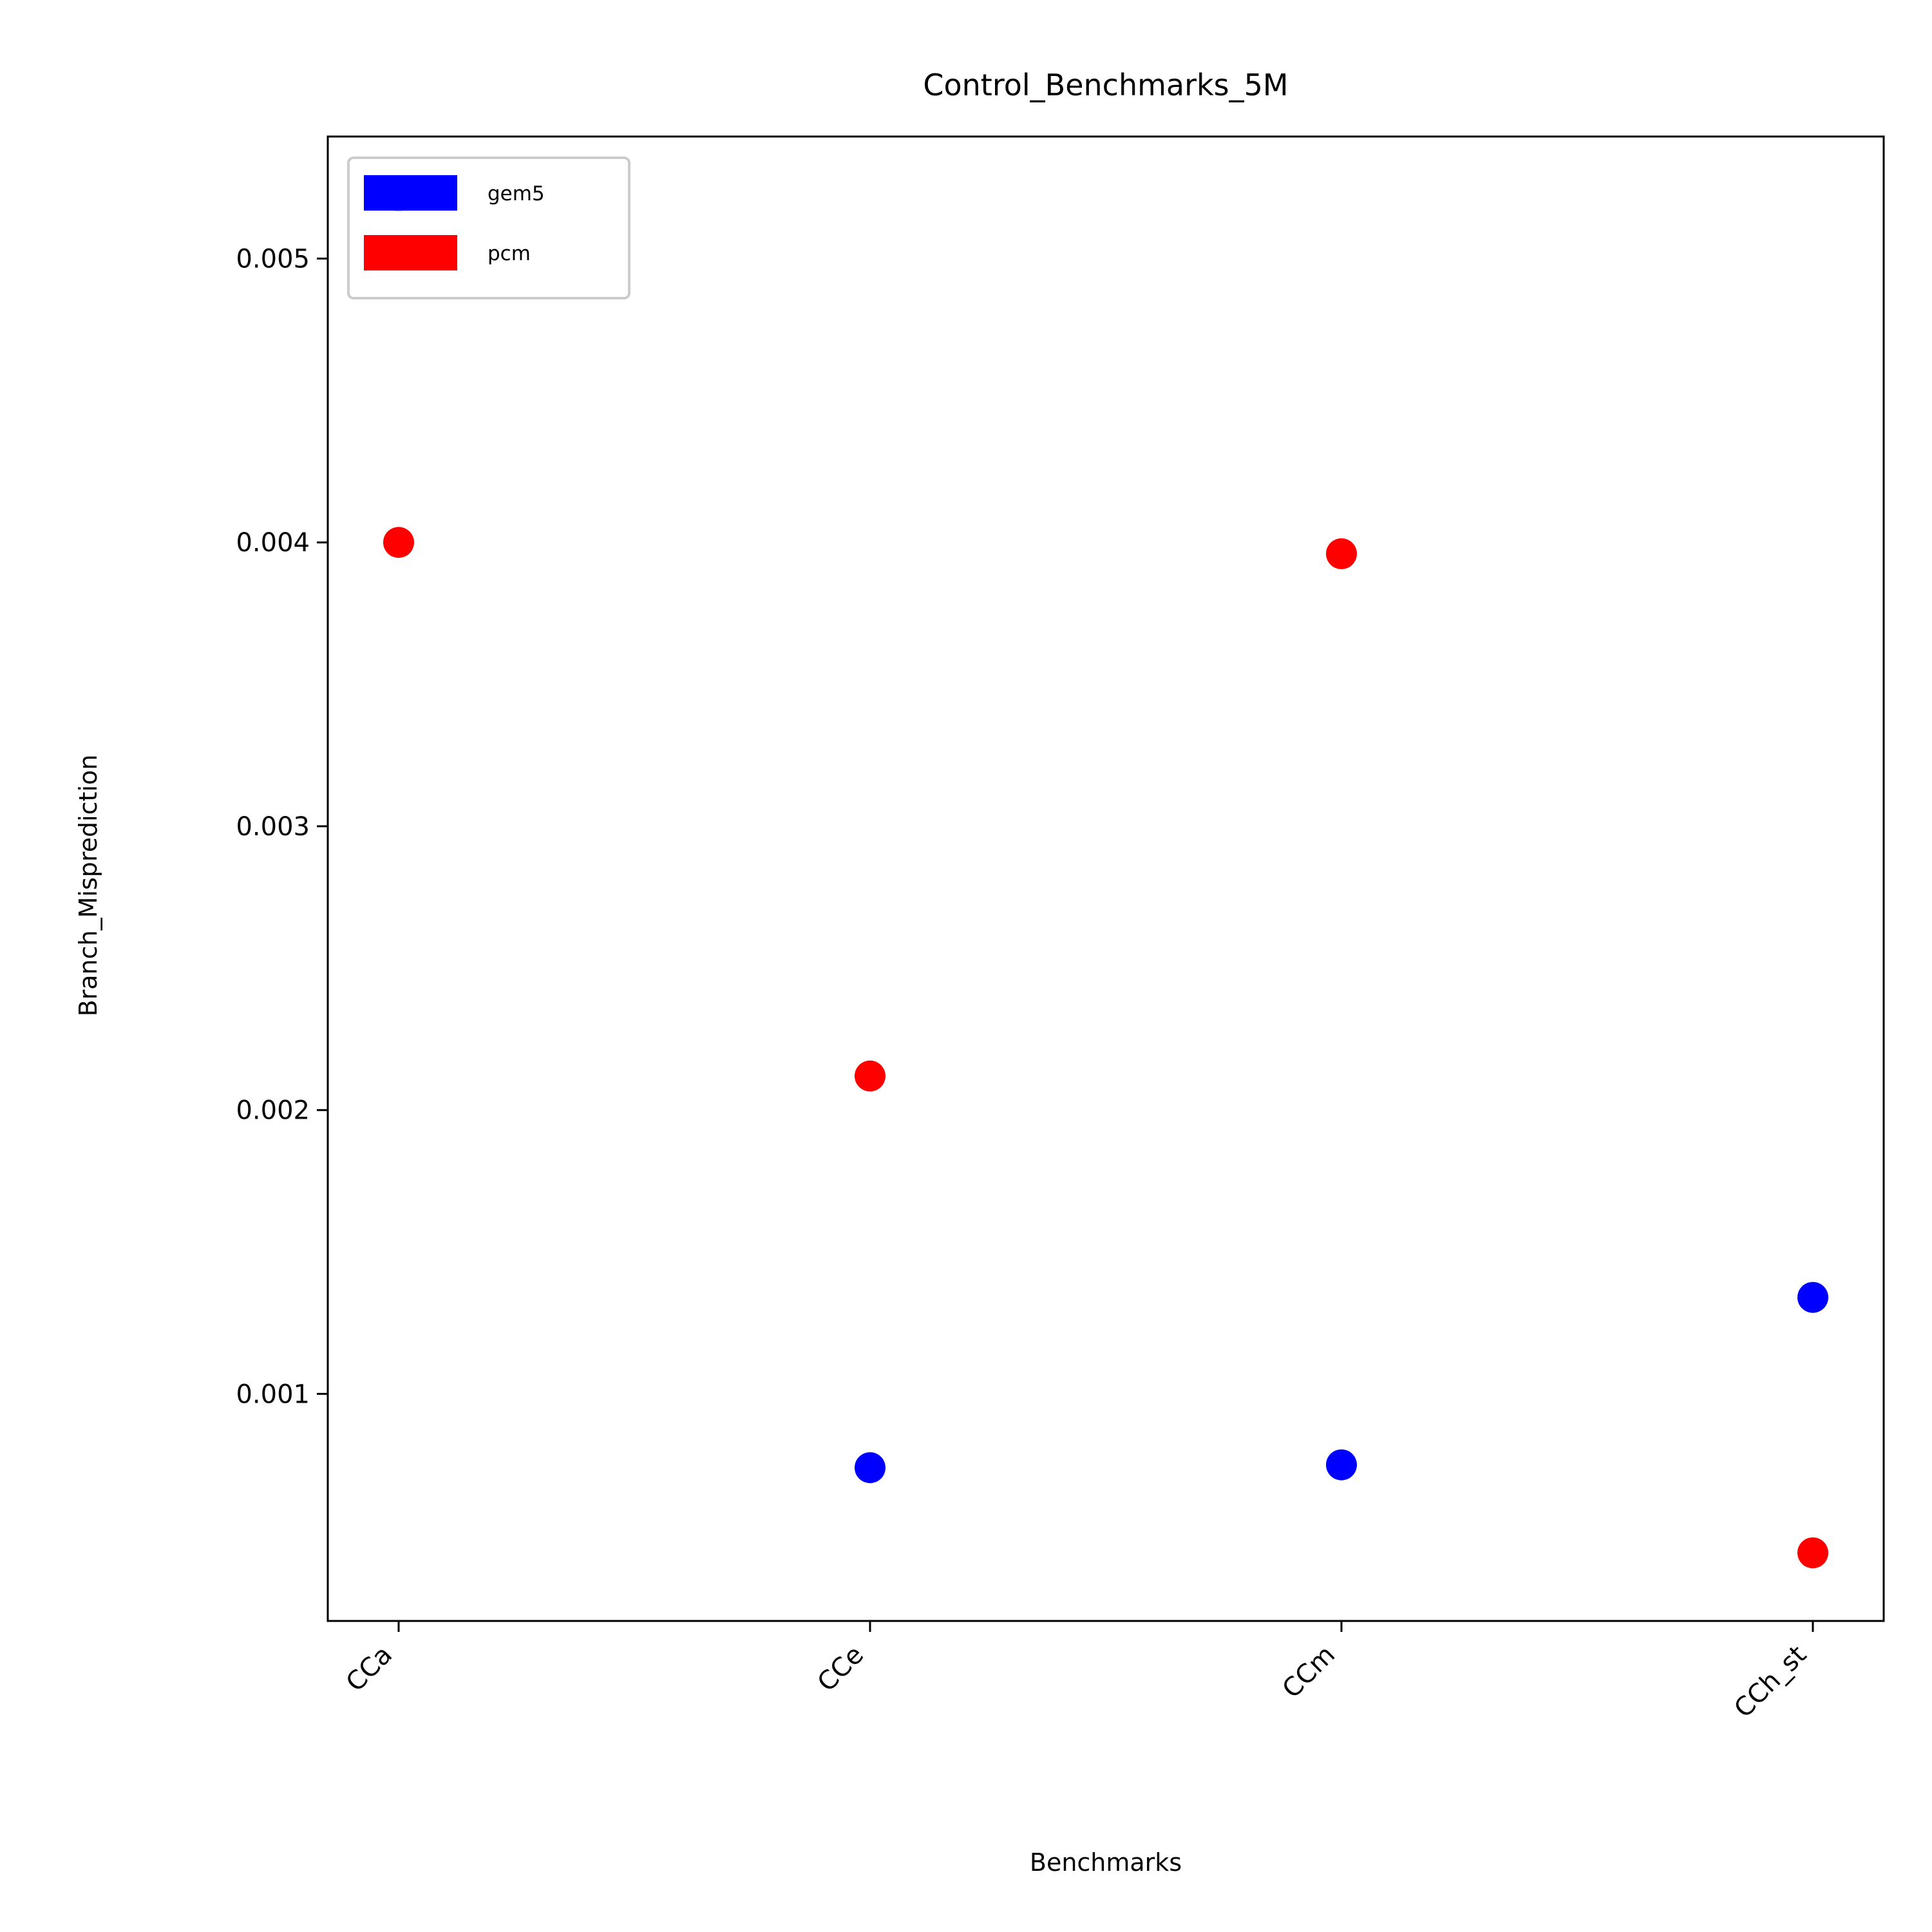  Describe the element at coordinates (399, 542) in the screenshot. I see `data-point-pcm-CCa` at that location.